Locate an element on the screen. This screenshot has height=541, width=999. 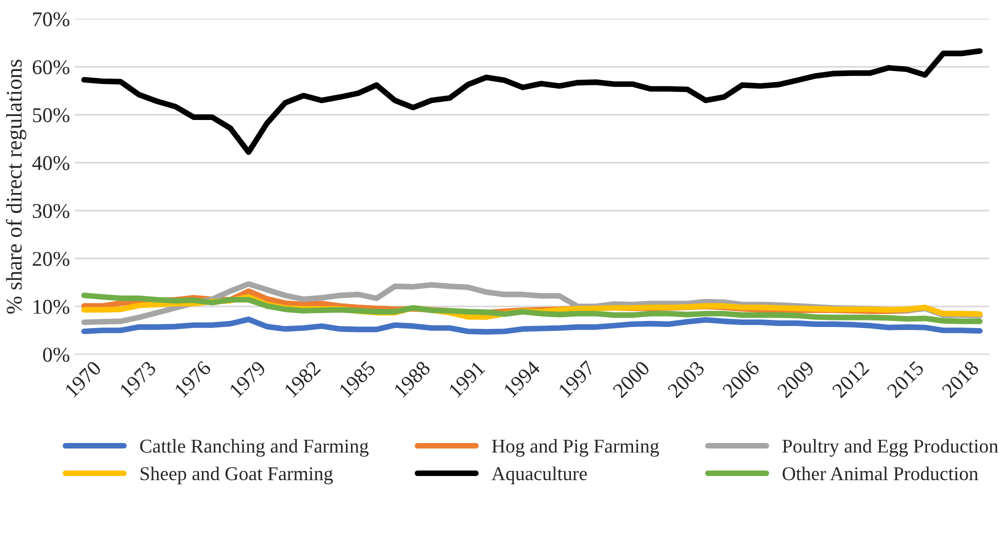
y-tick-label: 70% is located at coordinates (51, 19).